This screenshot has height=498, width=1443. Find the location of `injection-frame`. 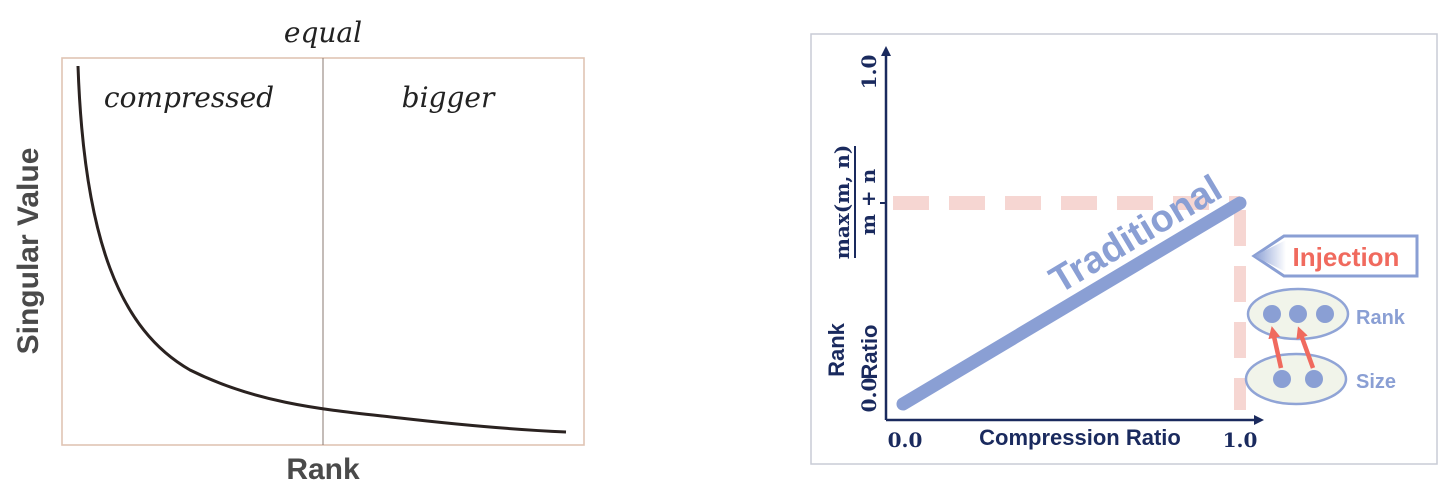

injection-frame is located at coordinates (1335, 256).